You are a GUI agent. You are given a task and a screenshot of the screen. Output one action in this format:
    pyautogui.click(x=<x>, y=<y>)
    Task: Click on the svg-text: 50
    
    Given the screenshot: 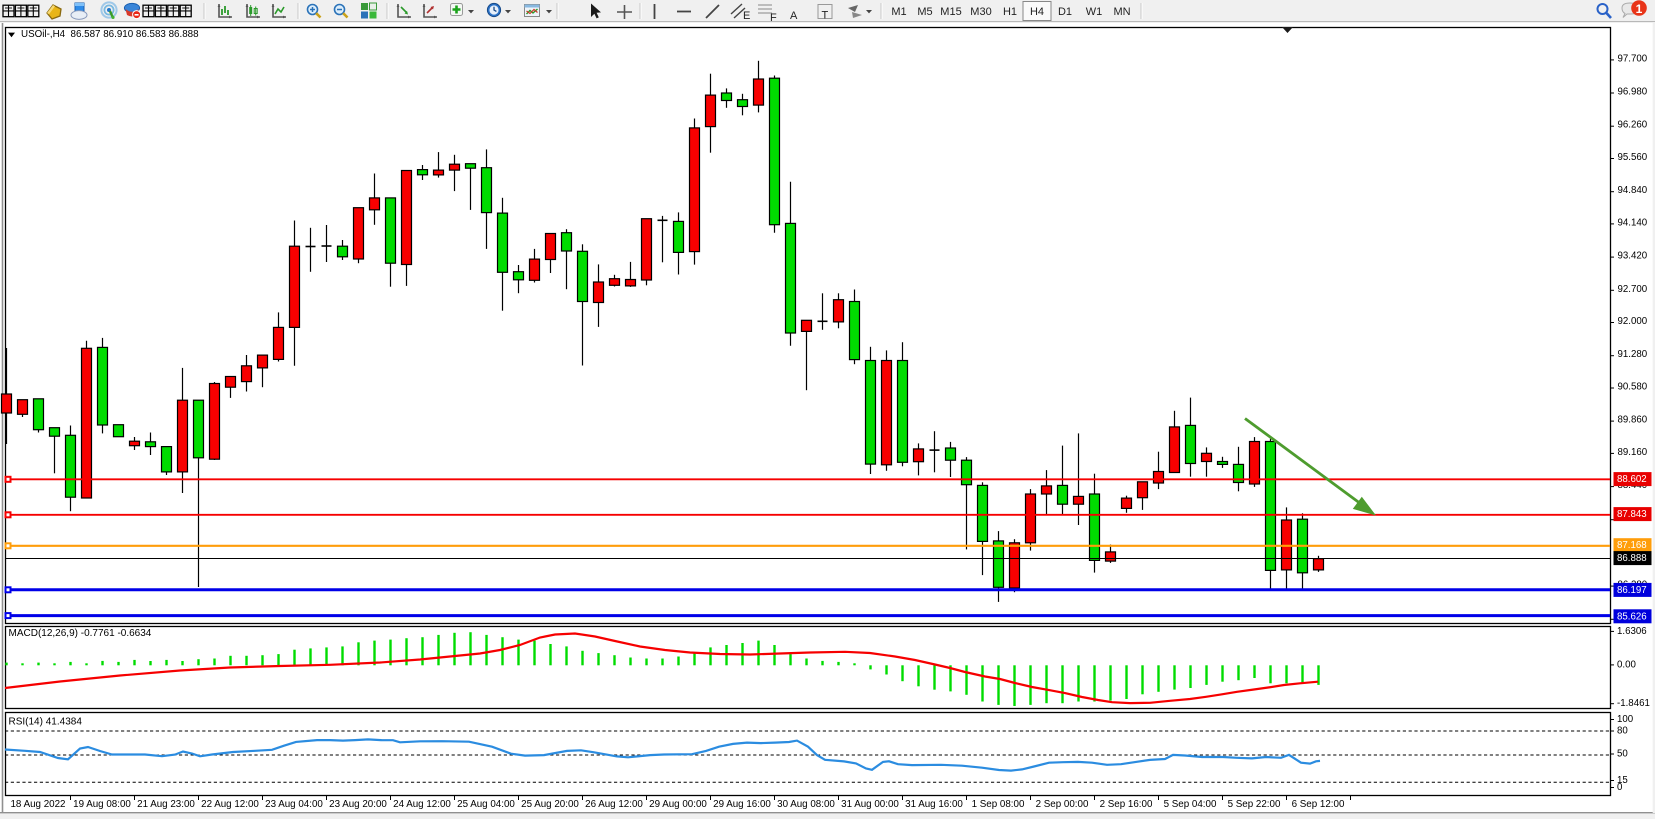 What is the action you would take?
    pyautogui.click(x=1622, y=754)
    